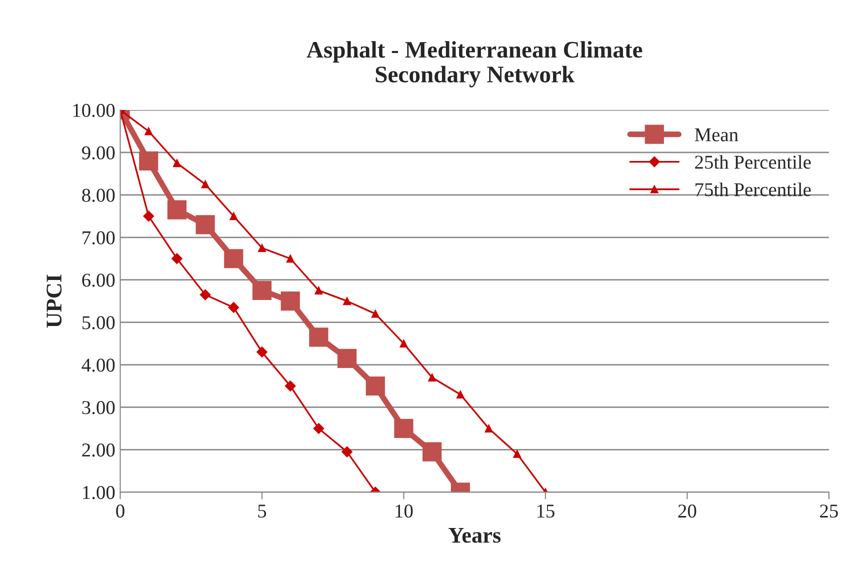 The height and width of the screenshot is (579, 859). What do you see at coordinates (98, 153) in the screenshot?
I see `y-tick-label: 9.00` at bounding box center [98, 153].